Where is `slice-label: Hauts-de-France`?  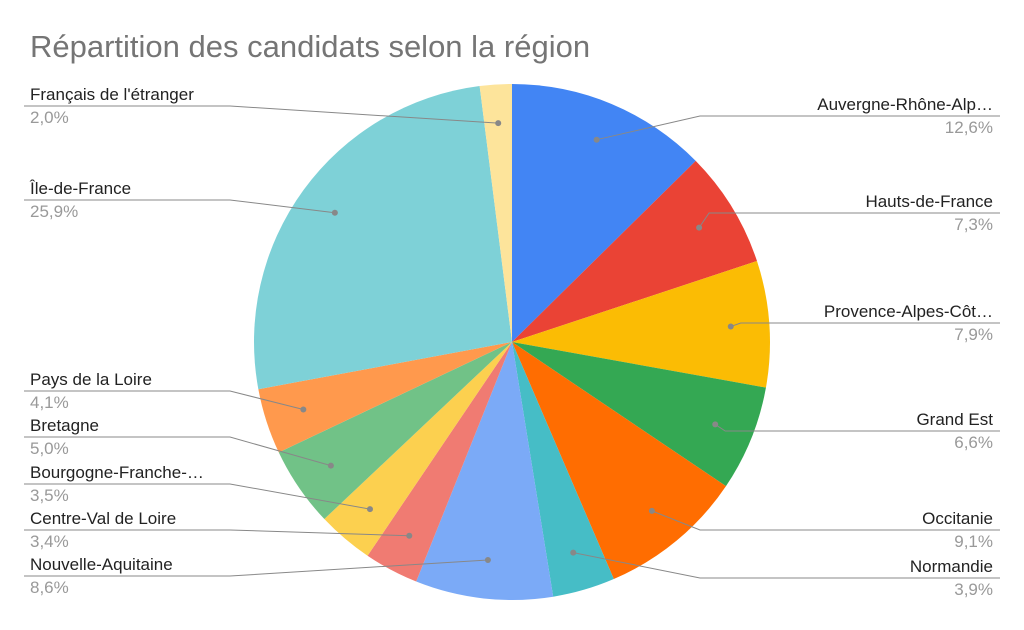 slice-label: Hauts-de-France is located at coordinates (929, 201).